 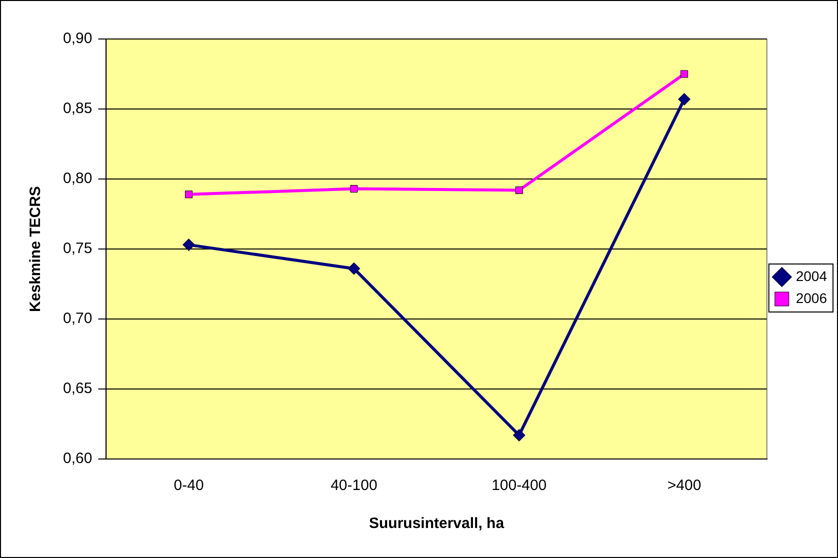 I want to click on x-tick-label: >400, so click(x=684, y=485).